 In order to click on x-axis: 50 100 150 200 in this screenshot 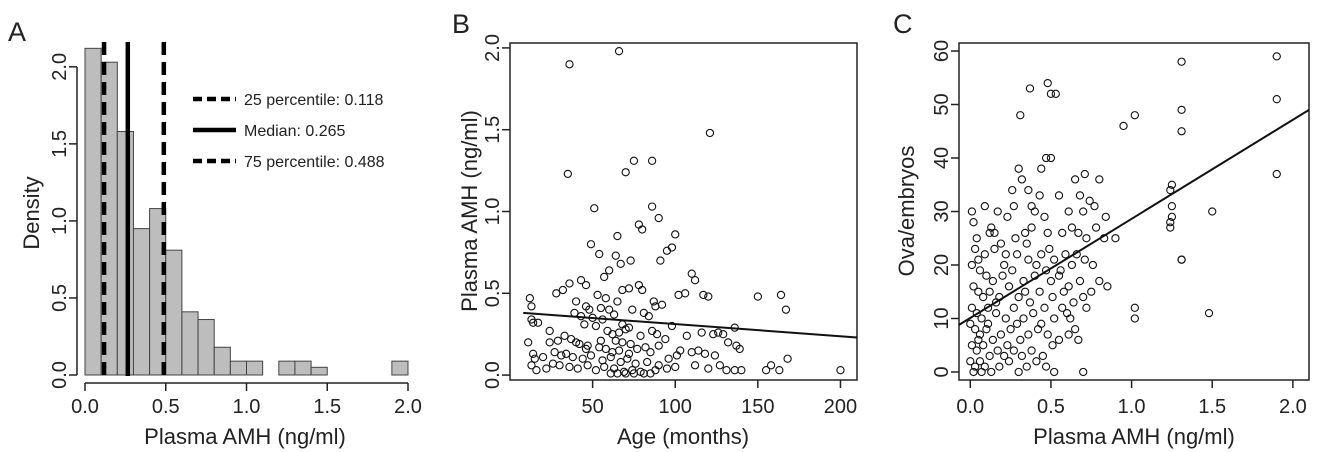, I will do `click(719, 399)`.